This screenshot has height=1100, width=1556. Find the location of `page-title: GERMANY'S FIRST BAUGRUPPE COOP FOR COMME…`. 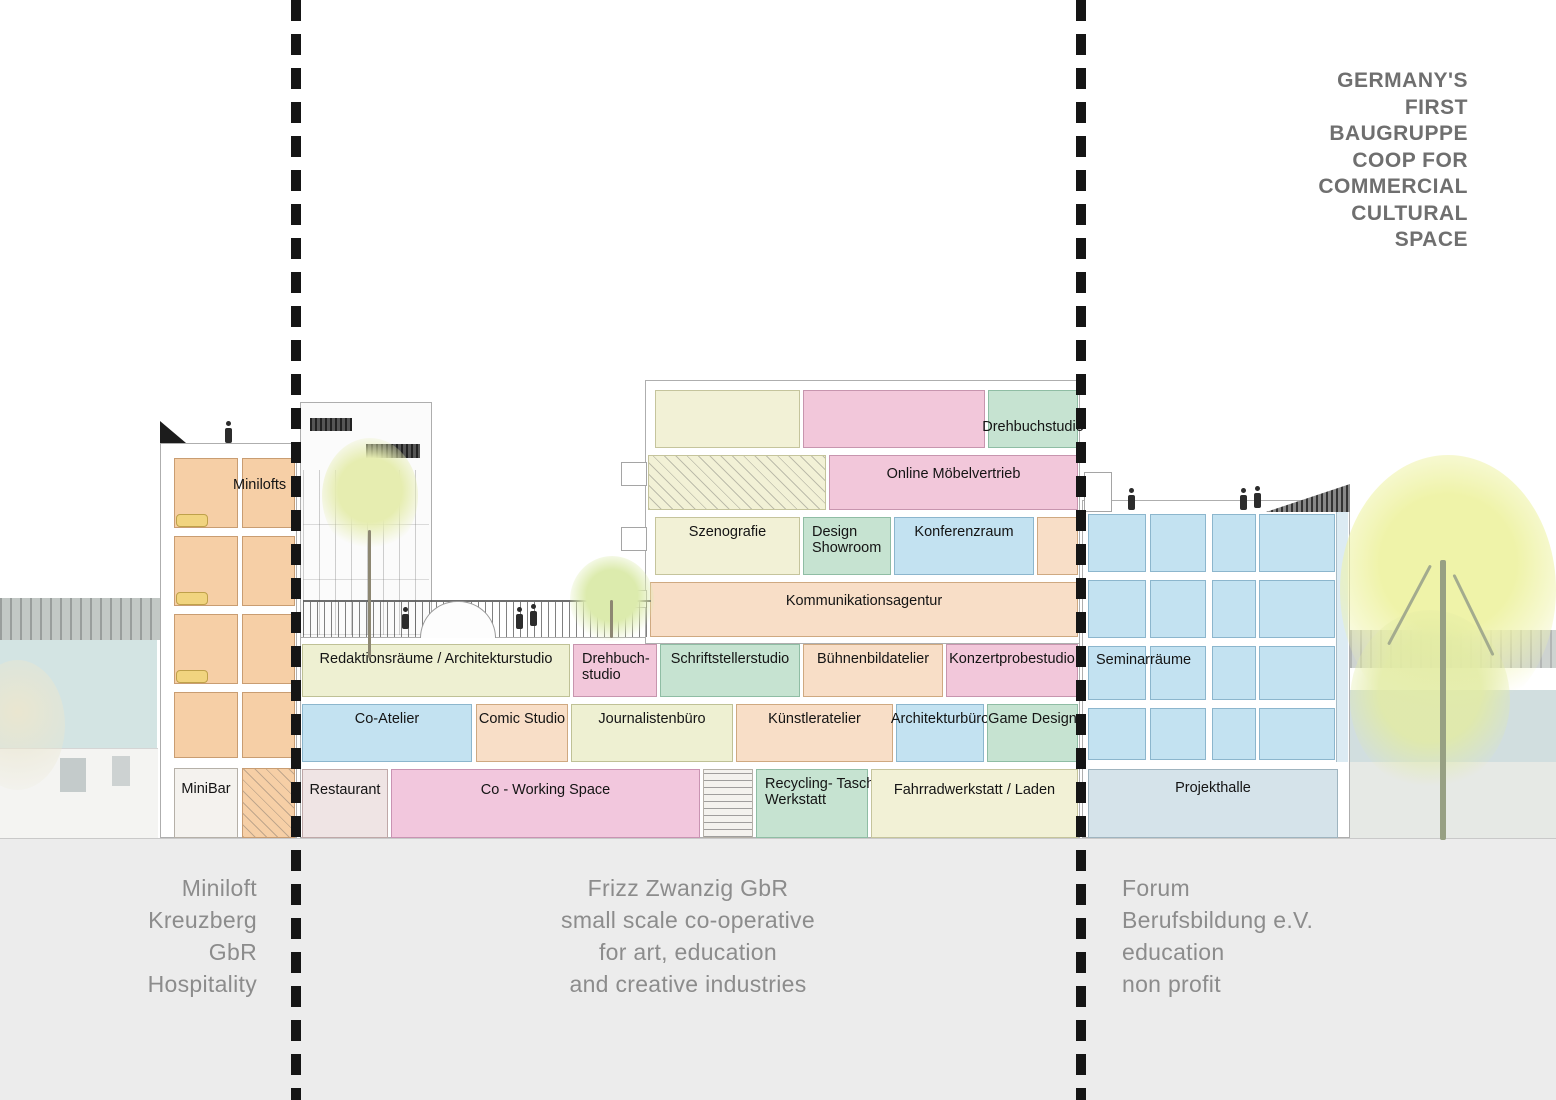

page-title: GERMANY'S FIRST BAUGRUPPE COOP FOR COMME… is located at coordinates (1278, 161).